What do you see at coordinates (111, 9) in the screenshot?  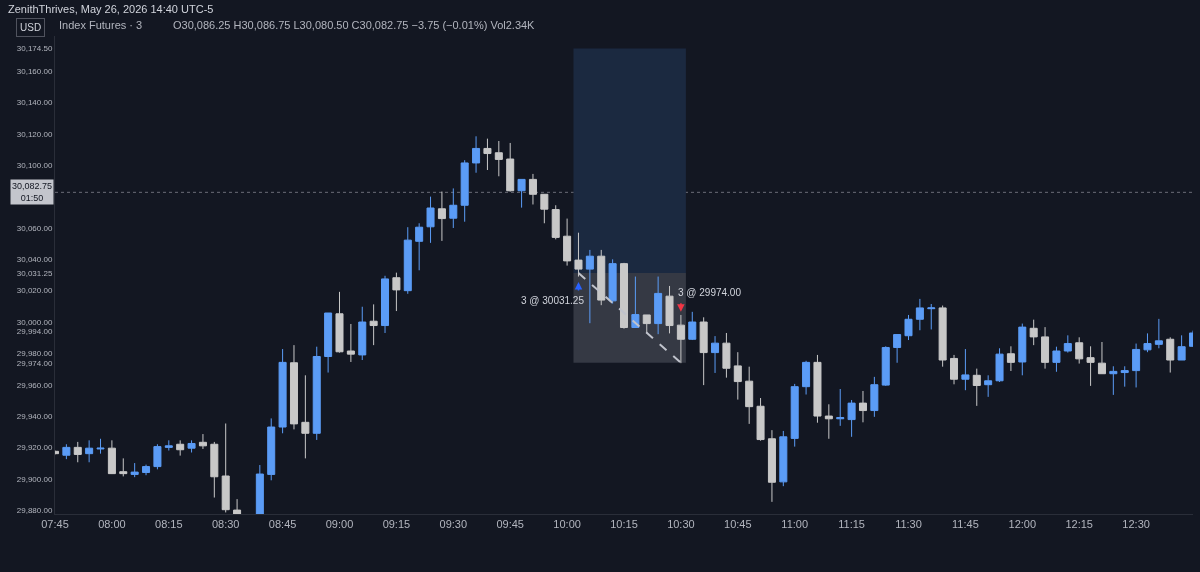 I see `text: ZenithThrives, May 26, 2026 14:40 UTC-5` at bounding box center [111, 9].